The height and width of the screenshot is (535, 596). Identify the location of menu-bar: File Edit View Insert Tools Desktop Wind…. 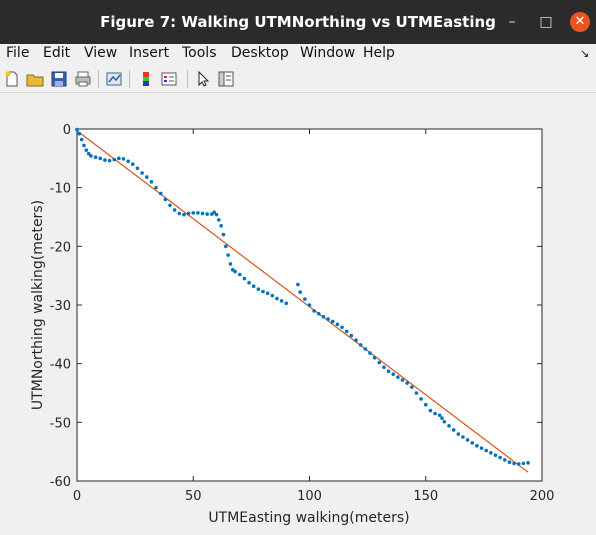
(298, 55).